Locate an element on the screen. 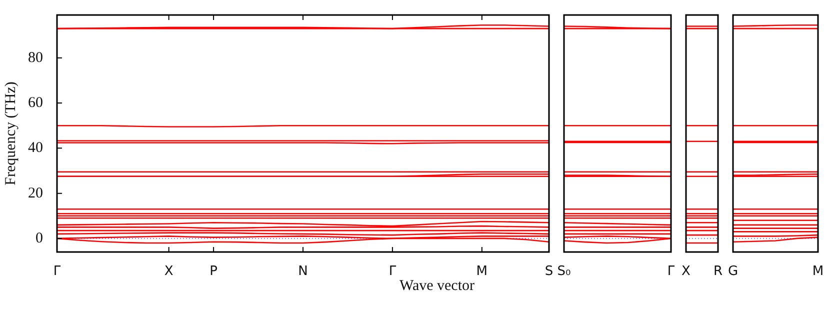 The image size is (840, 310). y-tick-label: 80 is located at coordinates (35, 58).